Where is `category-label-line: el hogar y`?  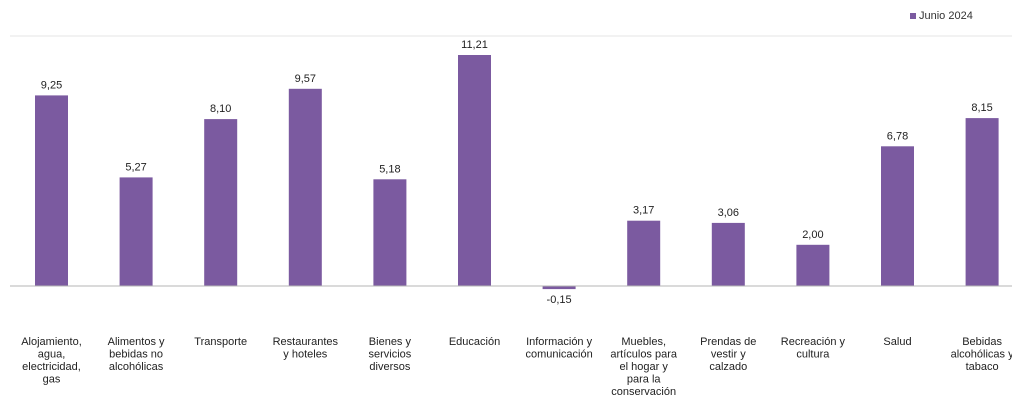 category-label-line: el hogar y is located at coordinates (644, 367).